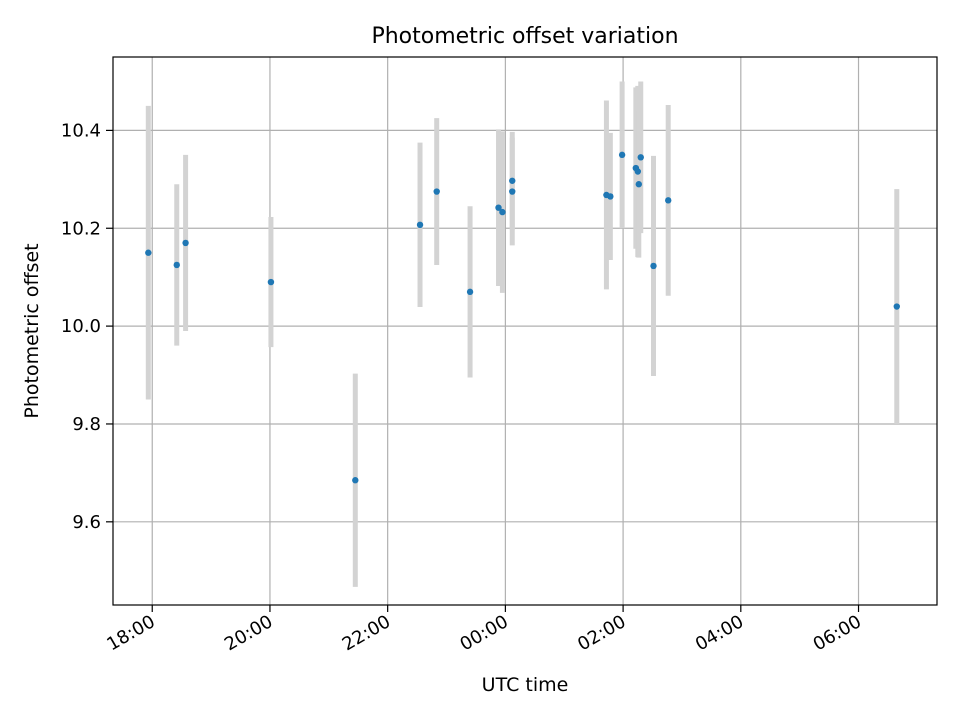 Image resolution: width=960 pixels, height=720 pixels. I want to click on y-axis-ticks: 9.6 9.8 10.0 10.2 10.4, so click(87, 326).